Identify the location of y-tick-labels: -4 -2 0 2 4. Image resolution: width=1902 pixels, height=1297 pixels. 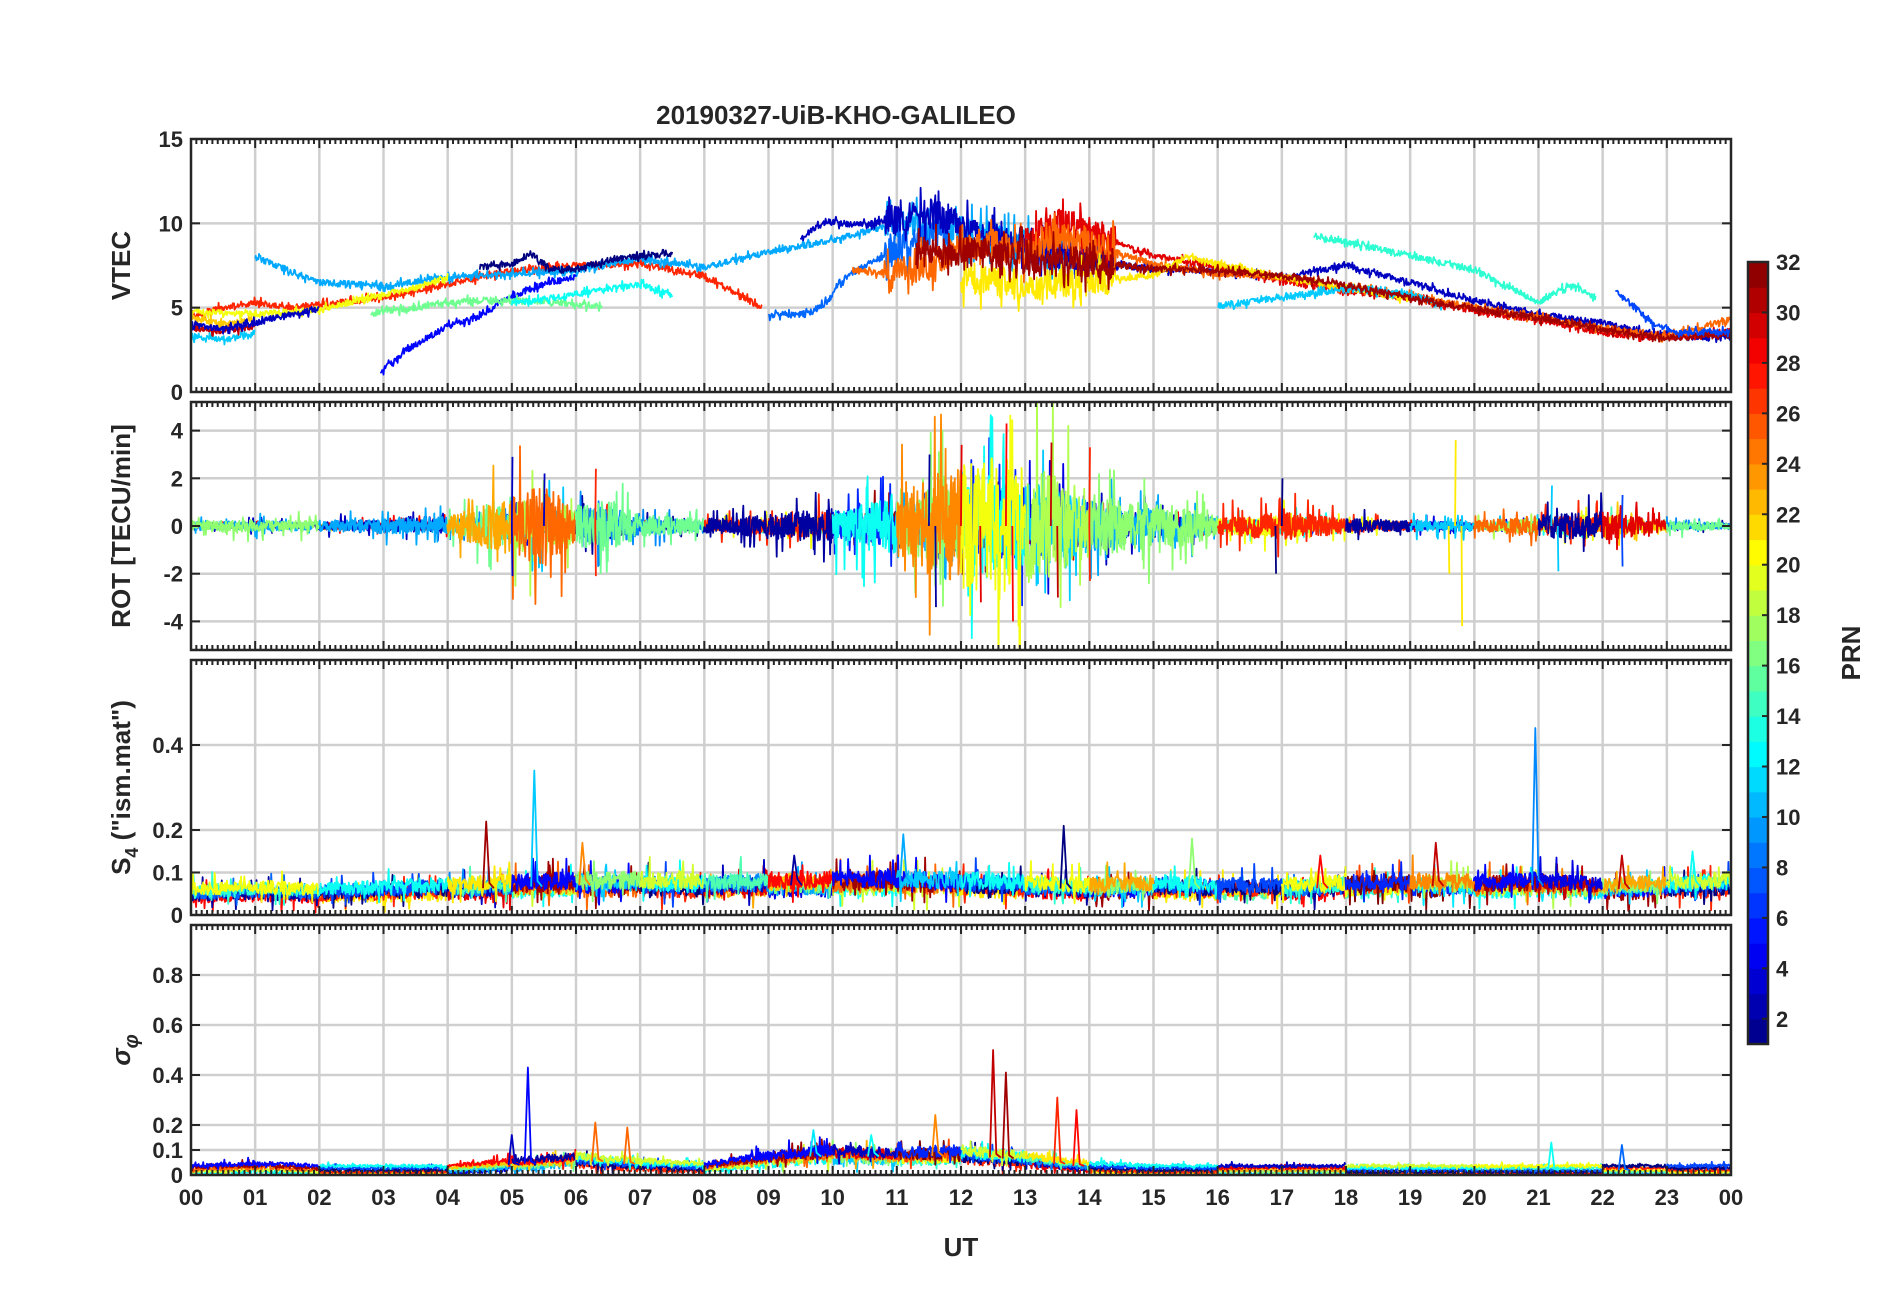
(947, 526).